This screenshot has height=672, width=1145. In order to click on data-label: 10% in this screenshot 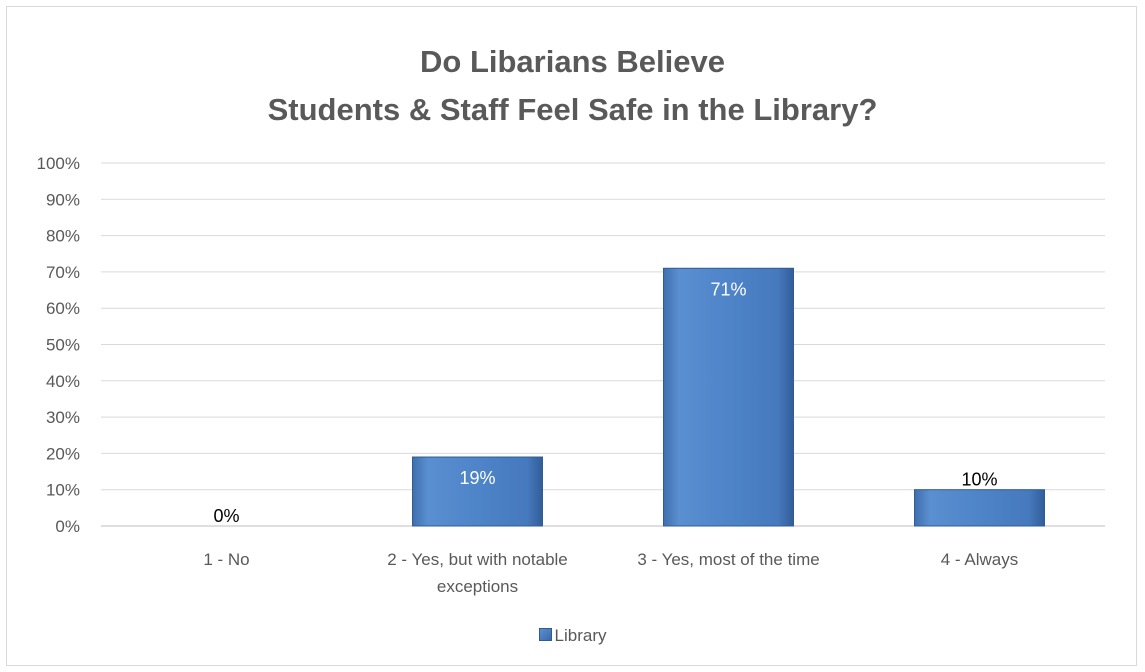, I will do `click(979, 480)`.